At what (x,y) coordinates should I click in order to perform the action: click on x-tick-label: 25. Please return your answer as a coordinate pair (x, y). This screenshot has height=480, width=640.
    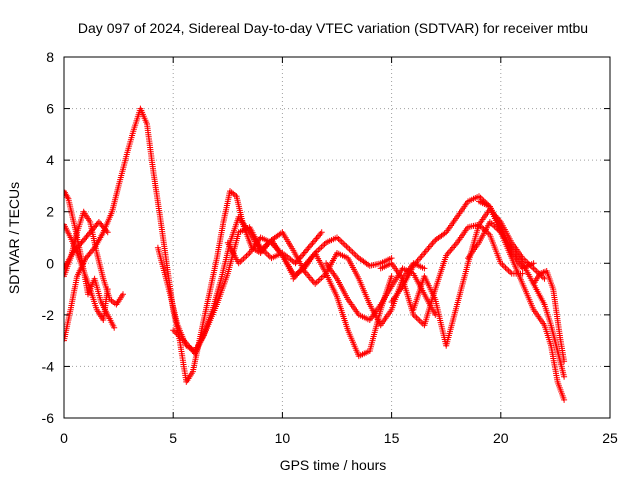
    Looking at the image, I should click on (610, 438).